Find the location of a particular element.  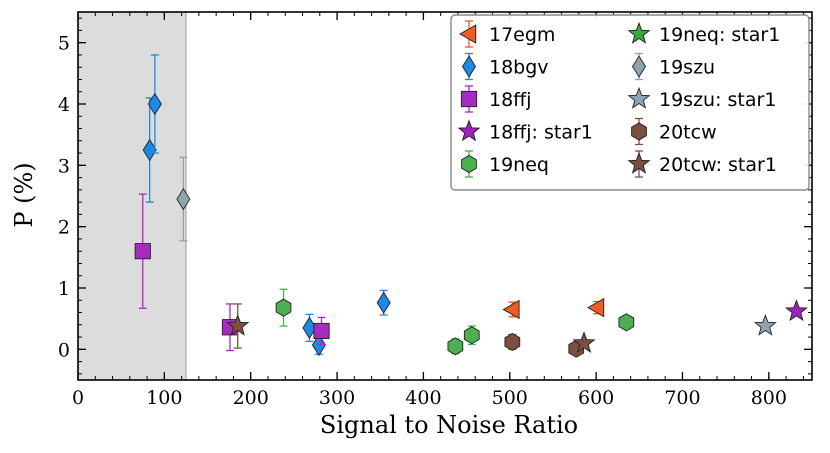

y-tick-label: 3 is located at coordinates (64, 166).